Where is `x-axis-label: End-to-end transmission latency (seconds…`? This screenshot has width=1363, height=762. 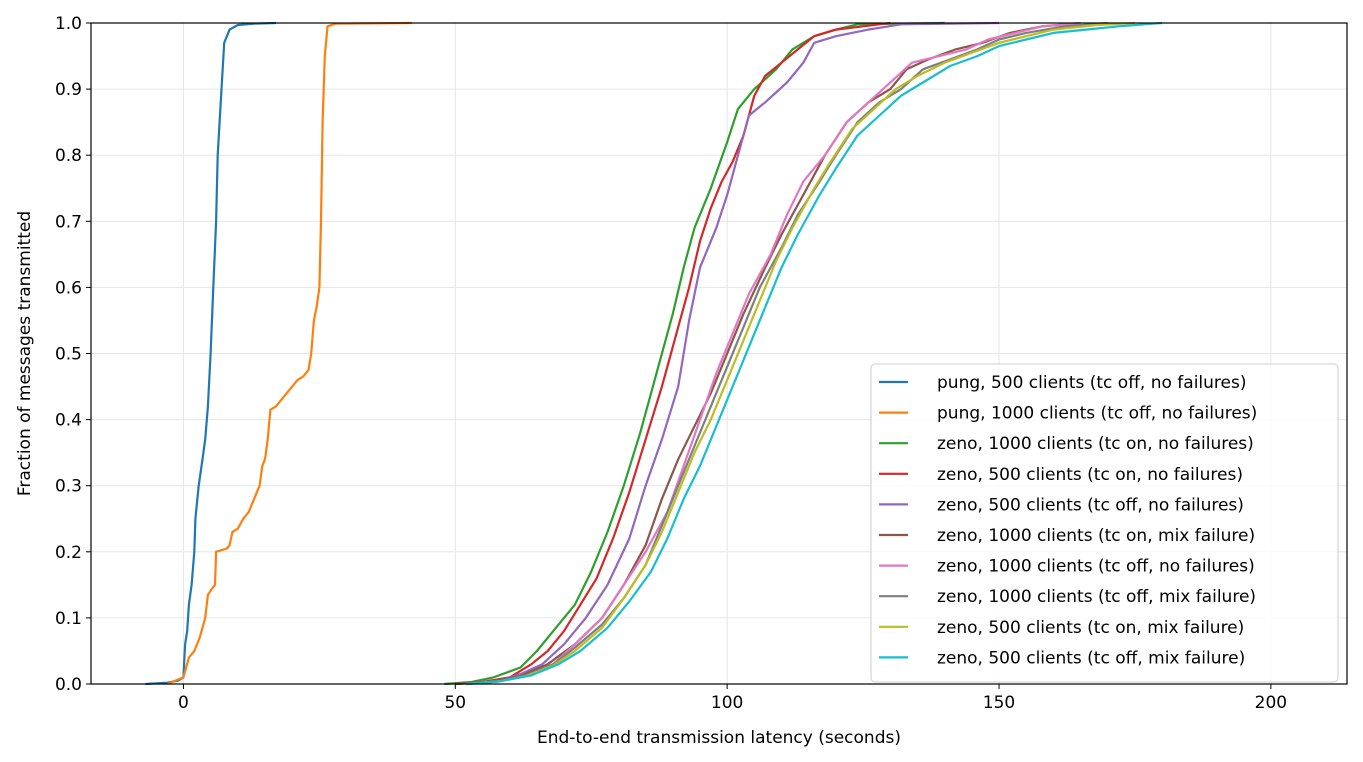 x-axis-label: End-to-end transmission latency (seconds… is located at coordinates (719, 738).